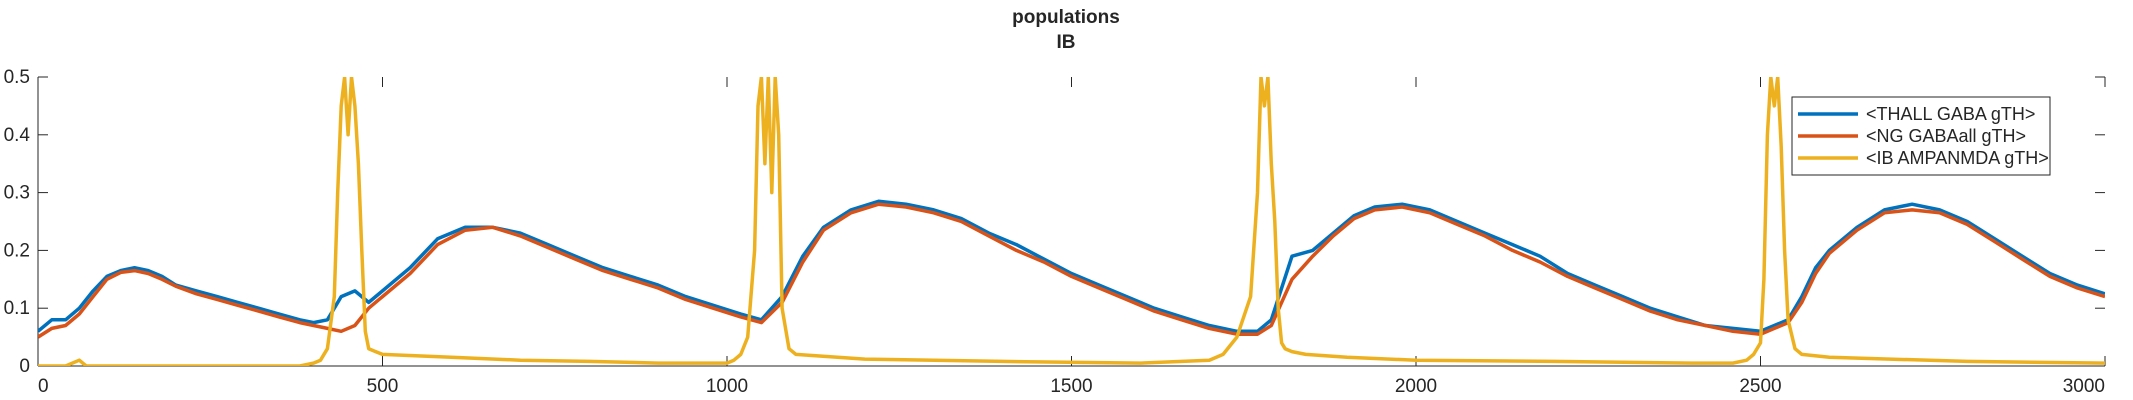 The height and width of the screenshot is (400, 2133). What do you see at coordinates (2084, 386) in the screenshot?
I see `x-tick-label: 3000` at bounding box center [2084, 386].